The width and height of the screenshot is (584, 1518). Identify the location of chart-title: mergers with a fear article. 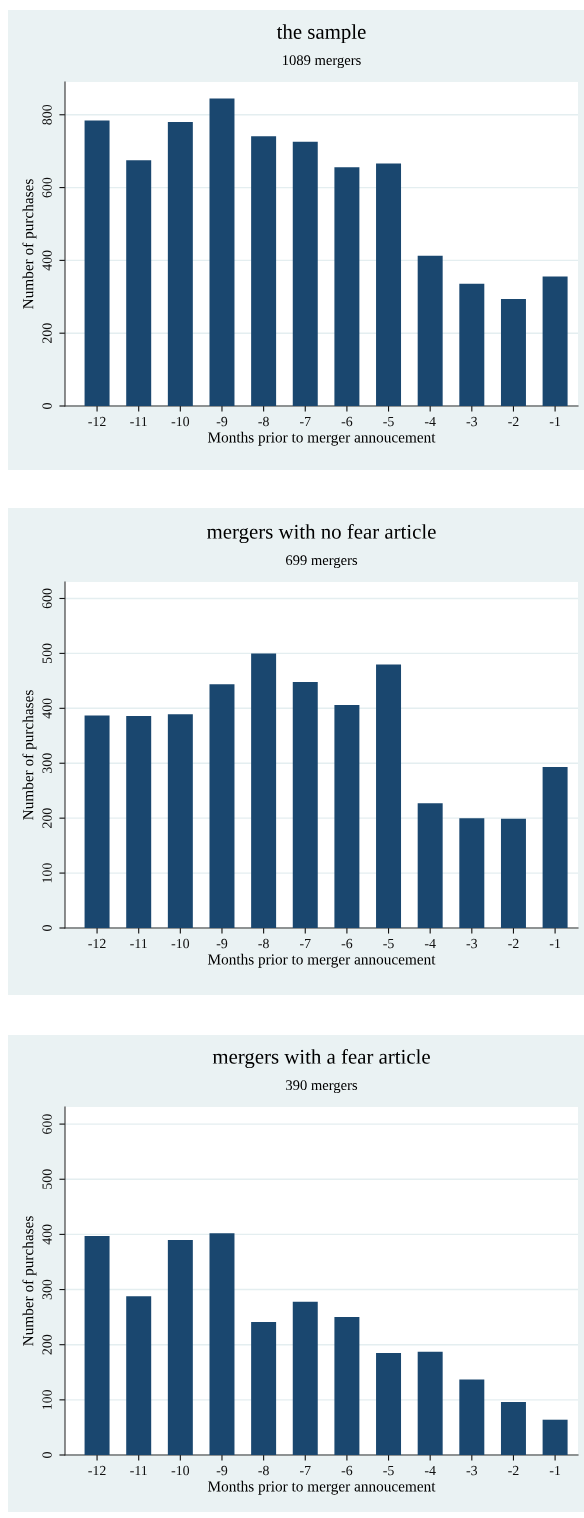
(321, 1058).